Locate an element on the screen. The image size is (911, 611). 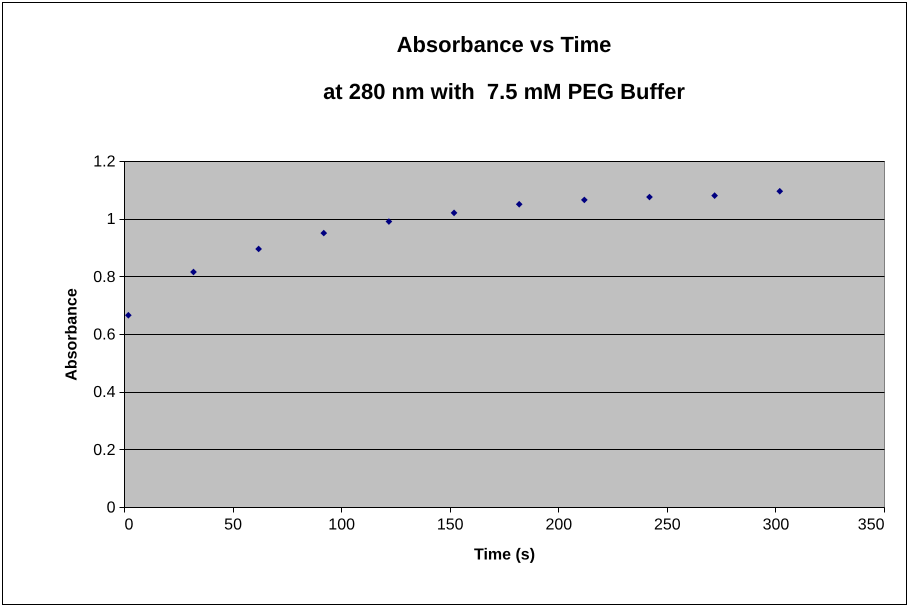
x-tick-label: 0 is located at coordinates (129, 525).